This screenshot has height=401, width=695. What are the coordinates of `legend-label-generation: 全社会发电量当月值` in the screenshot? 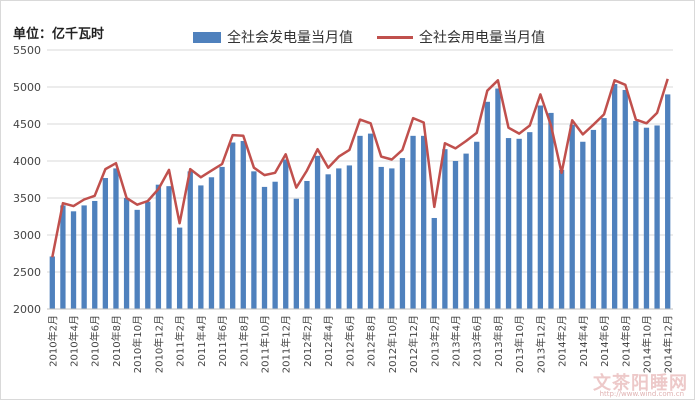 It's located at (290, 38).